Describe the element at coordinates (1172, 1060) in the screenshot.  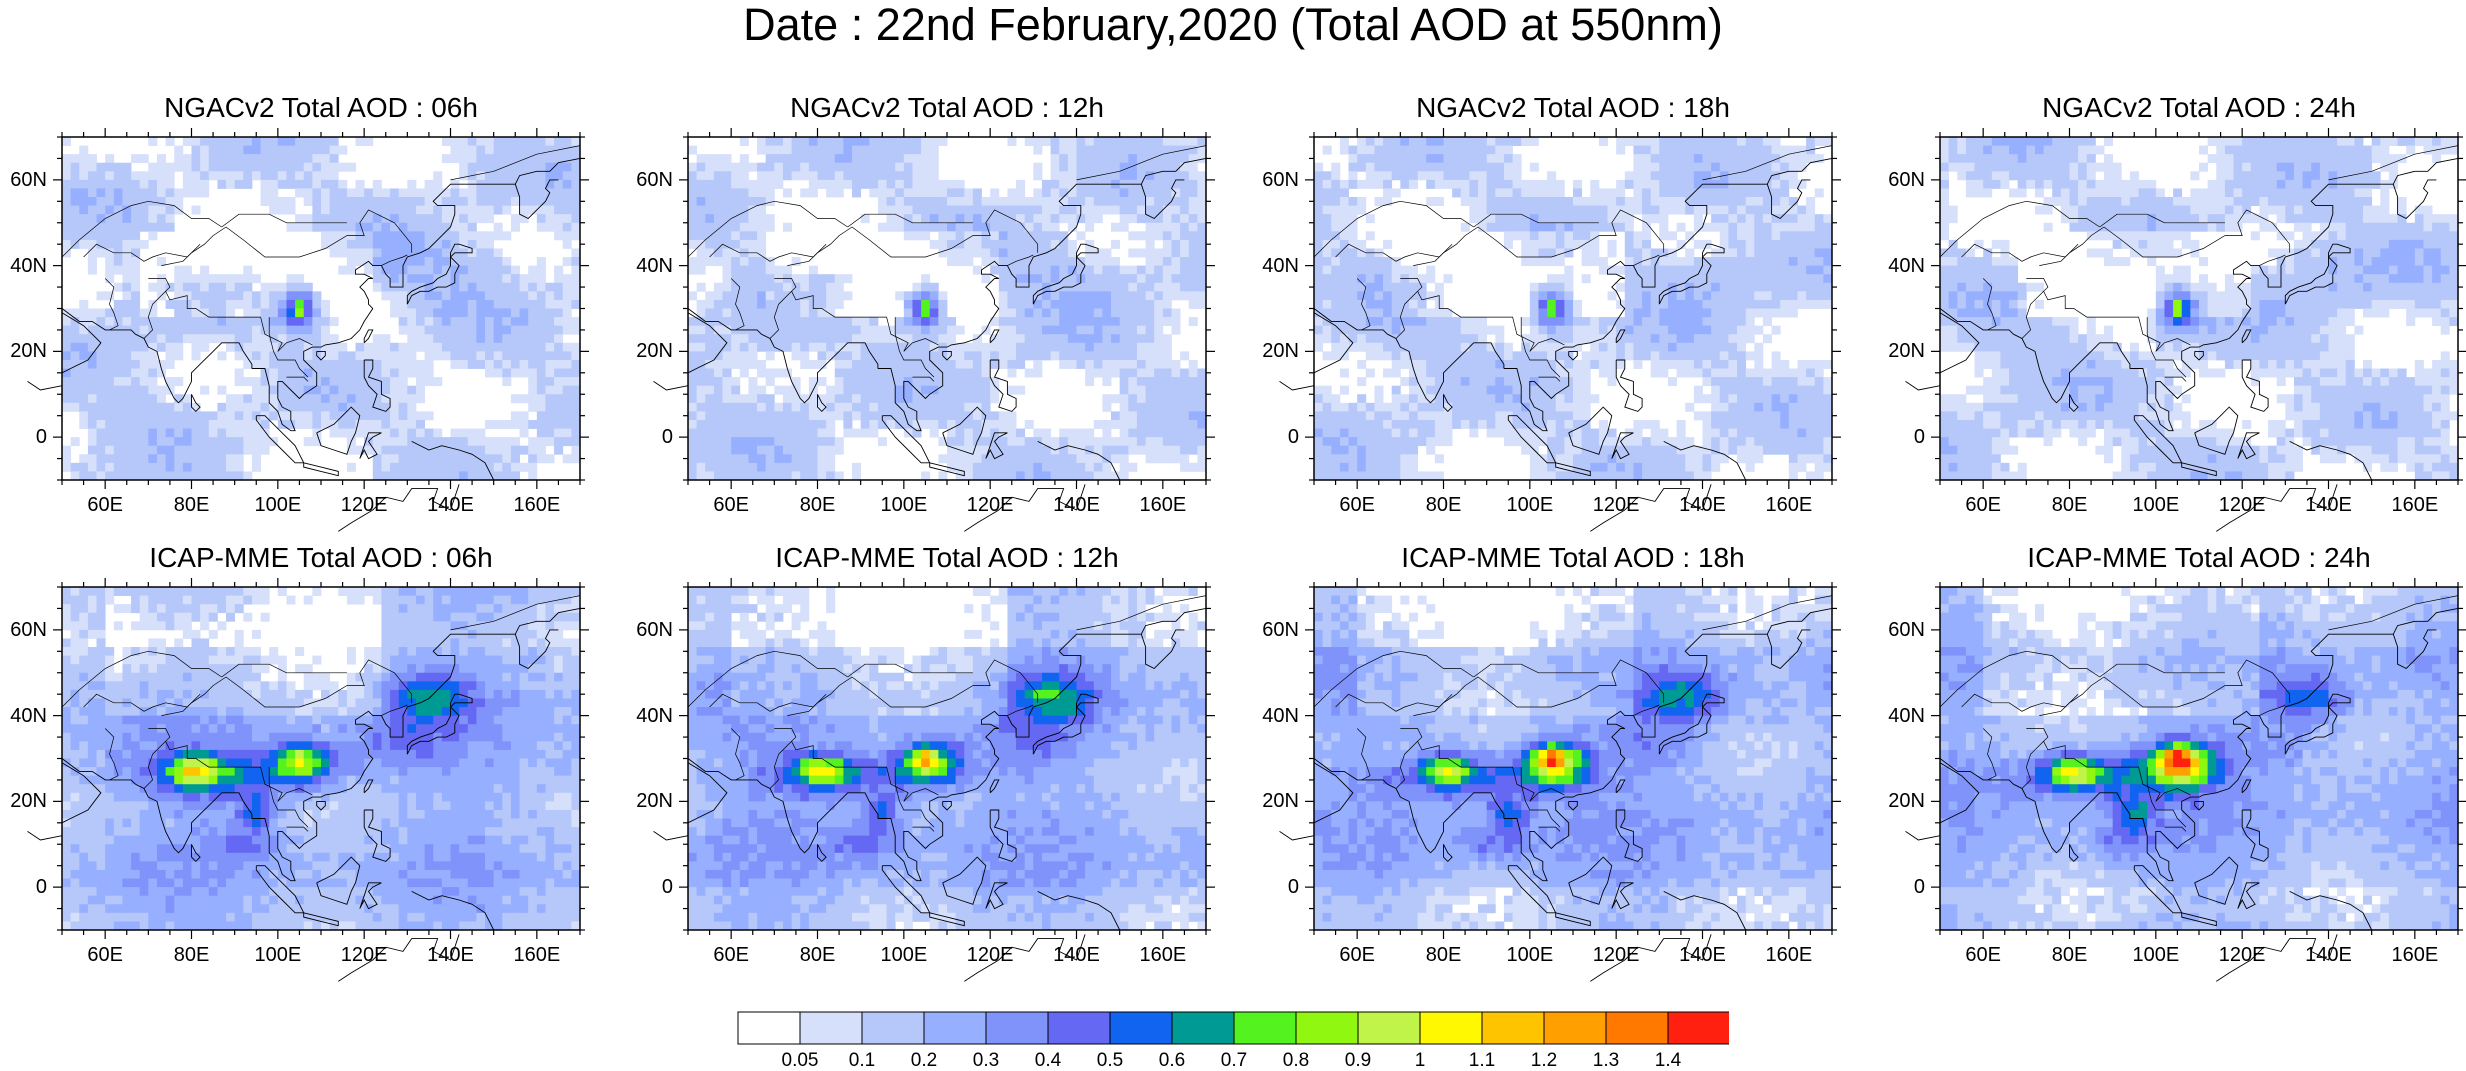
I see `colorbar-tick-label: 0.6` at that location.